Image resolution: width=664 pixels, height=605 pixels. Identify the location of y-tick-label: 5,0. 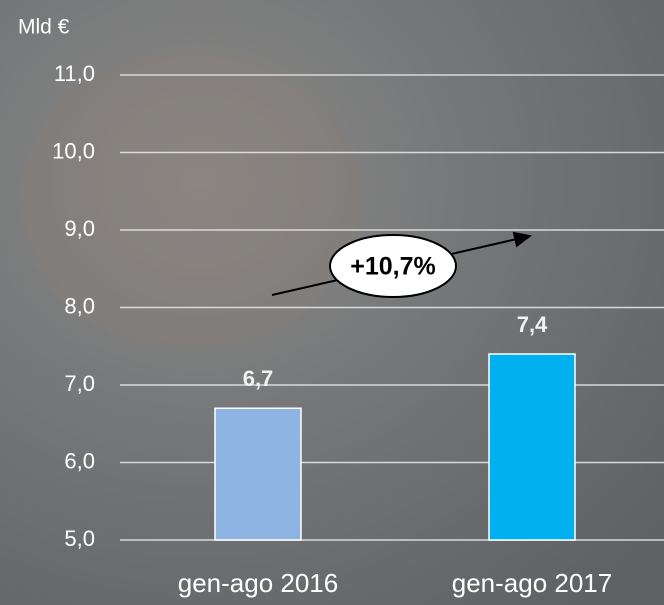
(79, 538).